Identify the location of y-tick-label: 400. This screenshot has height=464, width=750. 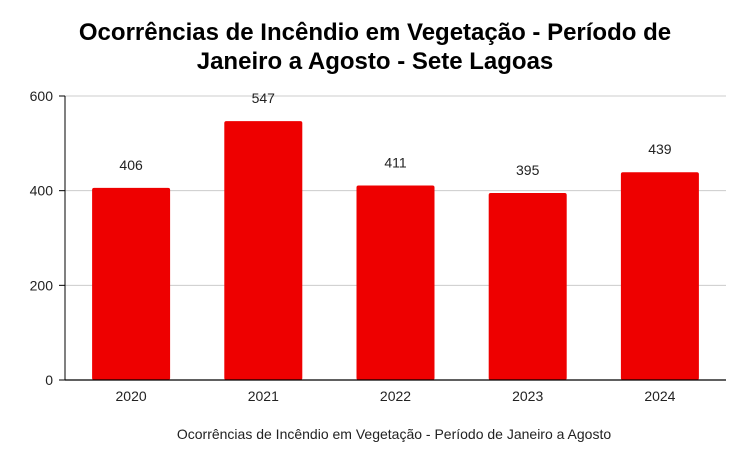
(42, 191).